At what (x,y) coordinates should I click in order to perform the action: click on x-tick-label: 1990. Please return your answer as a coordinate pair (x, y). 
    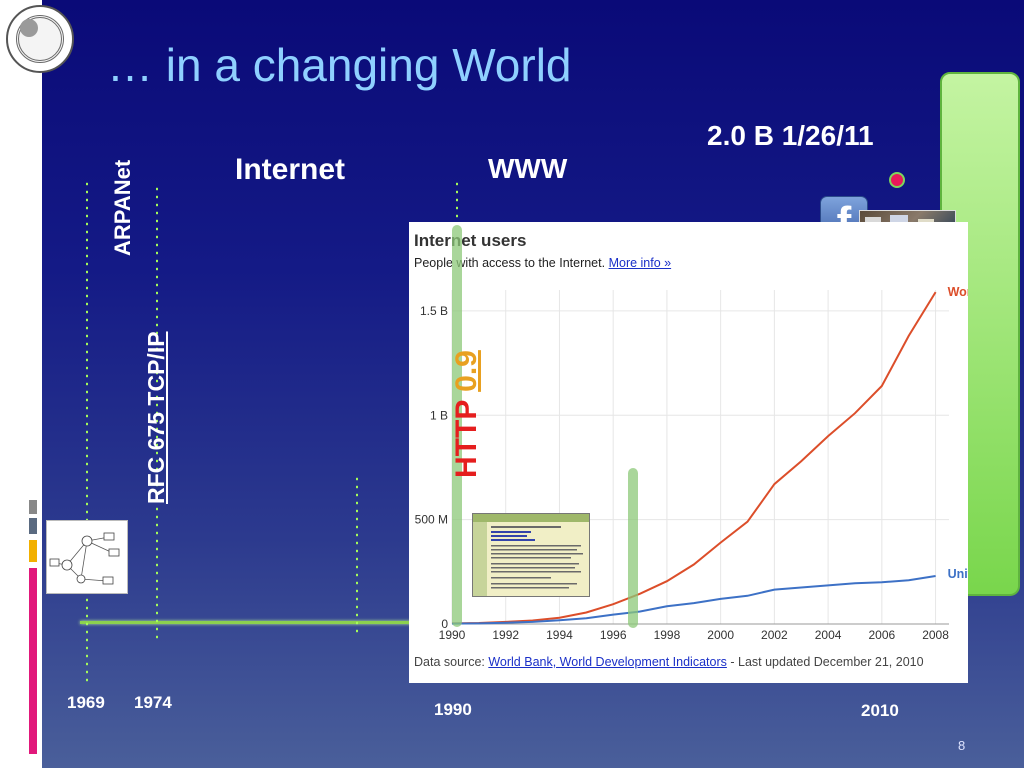
    Looking at the image, I should click on (452, 635).